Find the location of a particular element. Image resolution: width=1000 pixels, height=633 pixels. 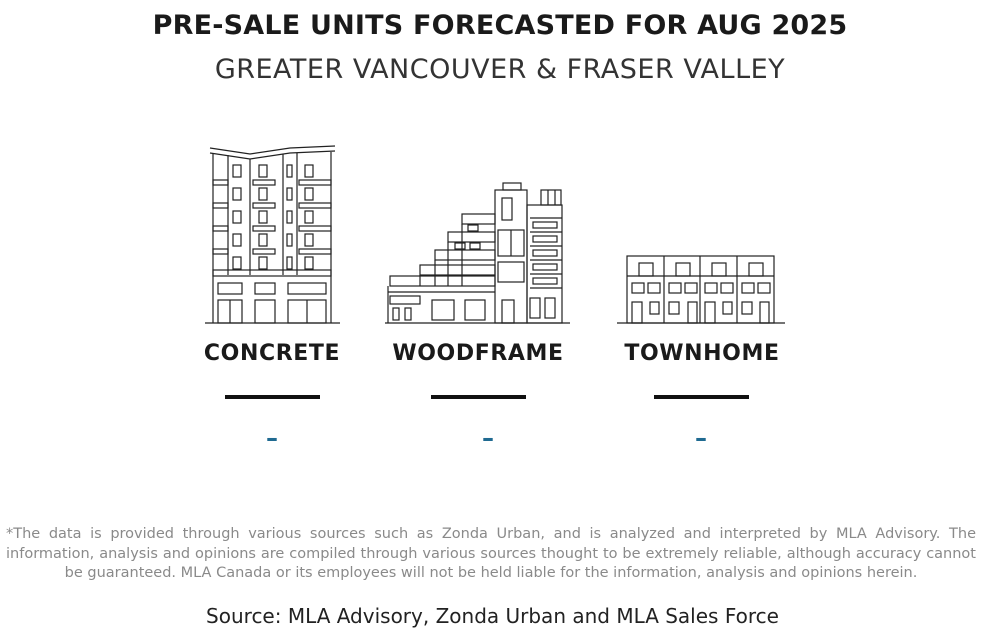

woodframe-value: – is located at coordinates (488, 438).